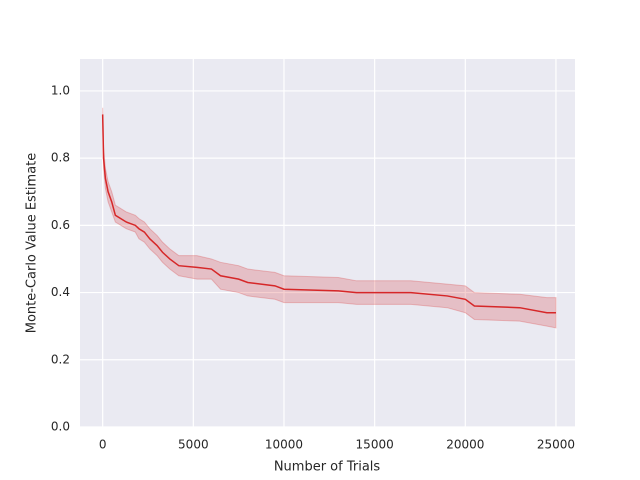 The height and width of the screenshot is (480, 640). Describe the element at coordinates (60, 90) in the screenshot. I see `y-tick-label: 1.0` at that location.